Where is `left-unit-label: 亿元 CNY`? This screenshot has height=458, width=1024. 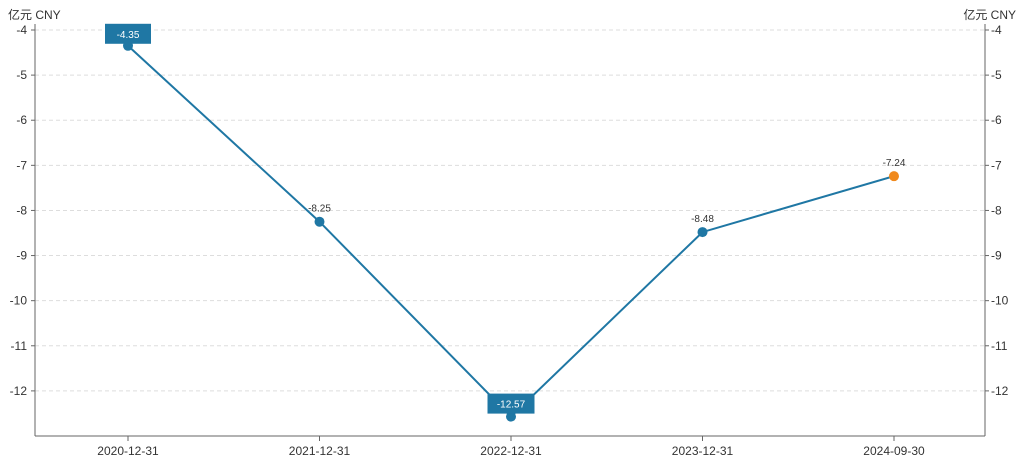 left-unit-label: 亿元 CNY is located at coordinates (34, 14).